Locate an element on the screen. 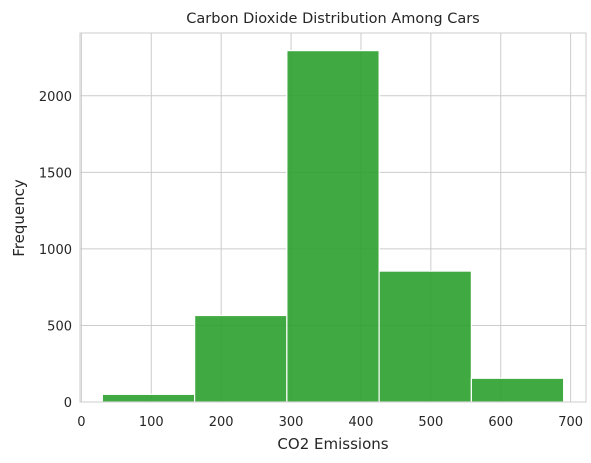  x-tick-labels: 0 100 200 300 400 500 600 700 is located at coordinates (330, 422).